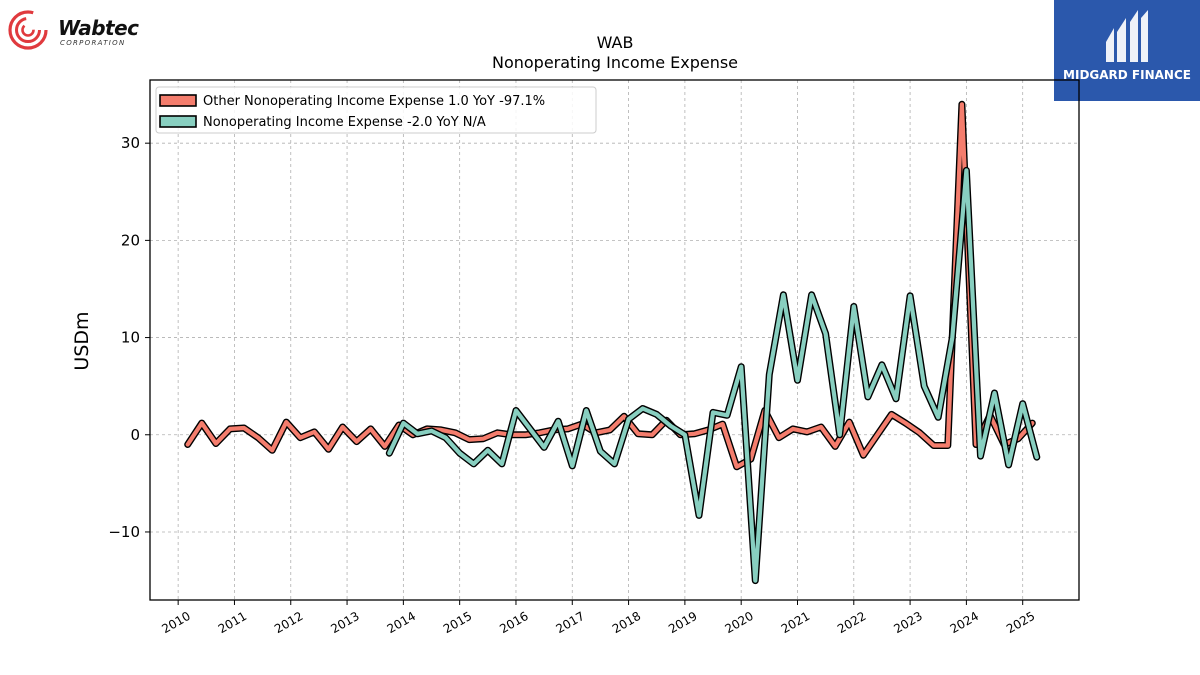  I want to click on wabtec-logo: Wabtec CORPORATION, so click(76, 30).